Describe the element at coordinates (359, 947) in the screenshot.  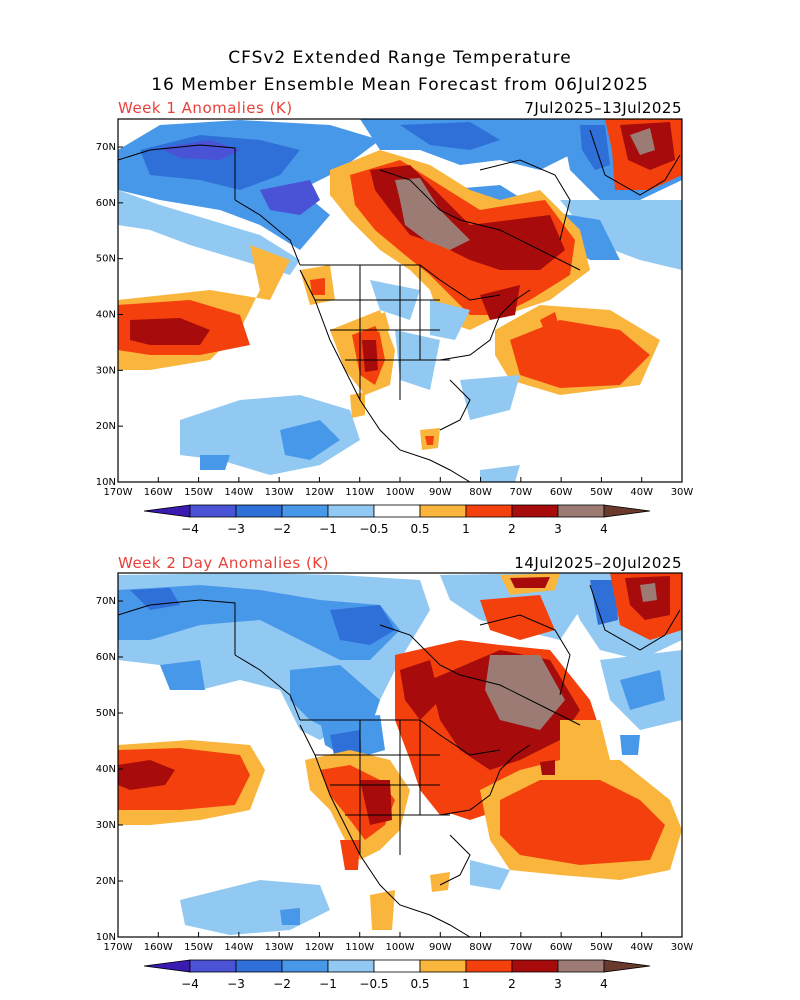
I see `week2-lon-label: 110W` at that location.